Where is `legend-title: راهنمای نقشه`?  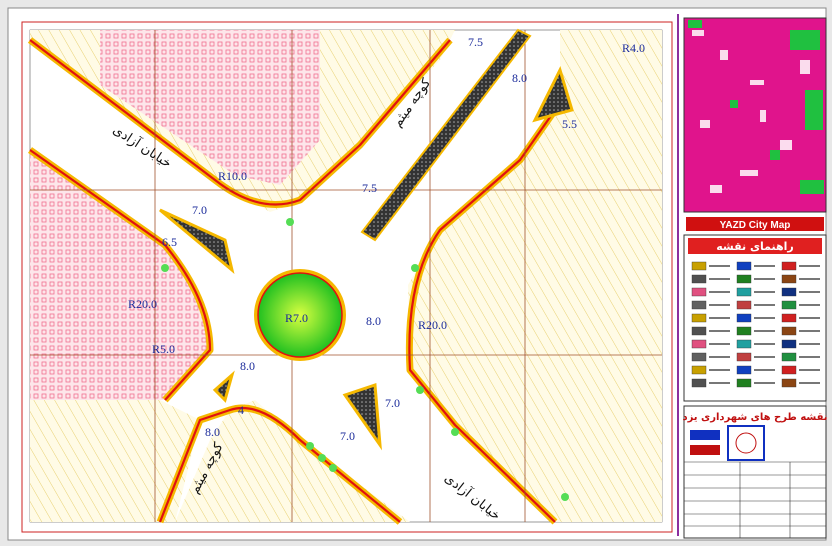 legend-title: راهنمای نقشه is located at coordinates (755, 246).